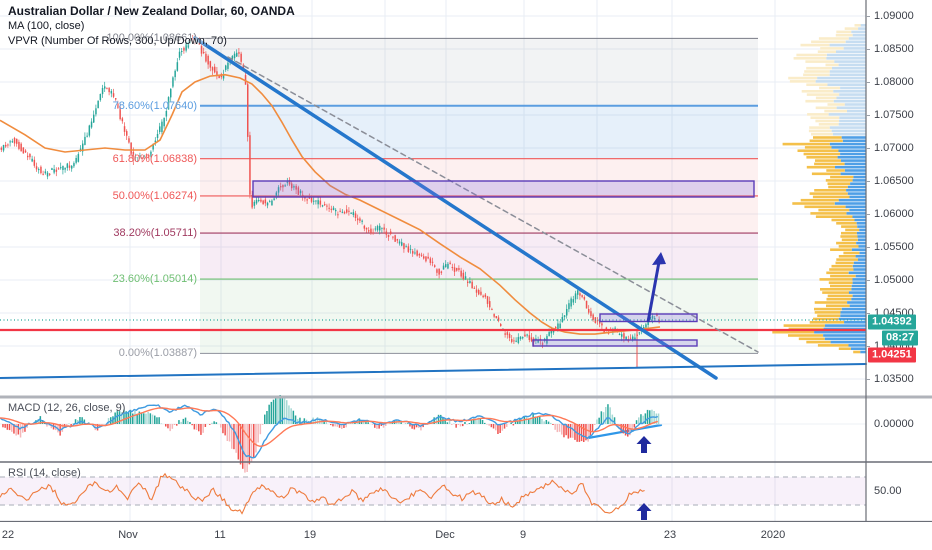  Describe the element at coordinates (44, 473) in the screenshot. I see `rsi-legend: RSI (14, close)` at that location.